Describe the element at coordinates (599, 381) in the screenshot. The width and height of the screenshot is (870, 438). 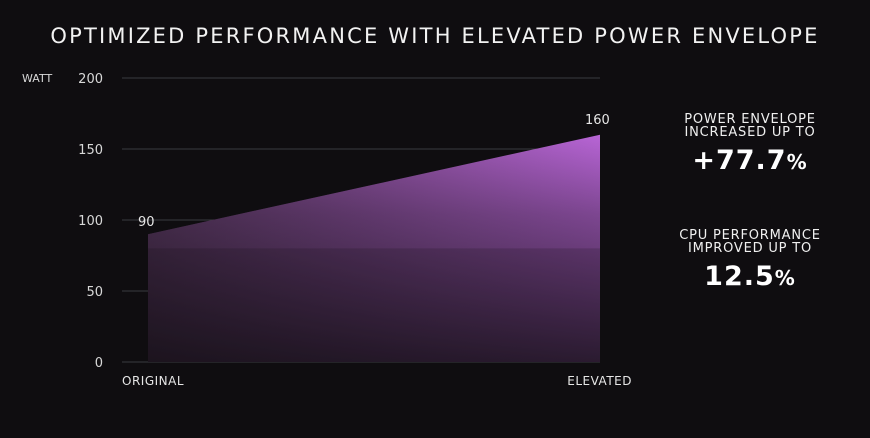
I see `x-category-elevated: ELEVATED` at that location.